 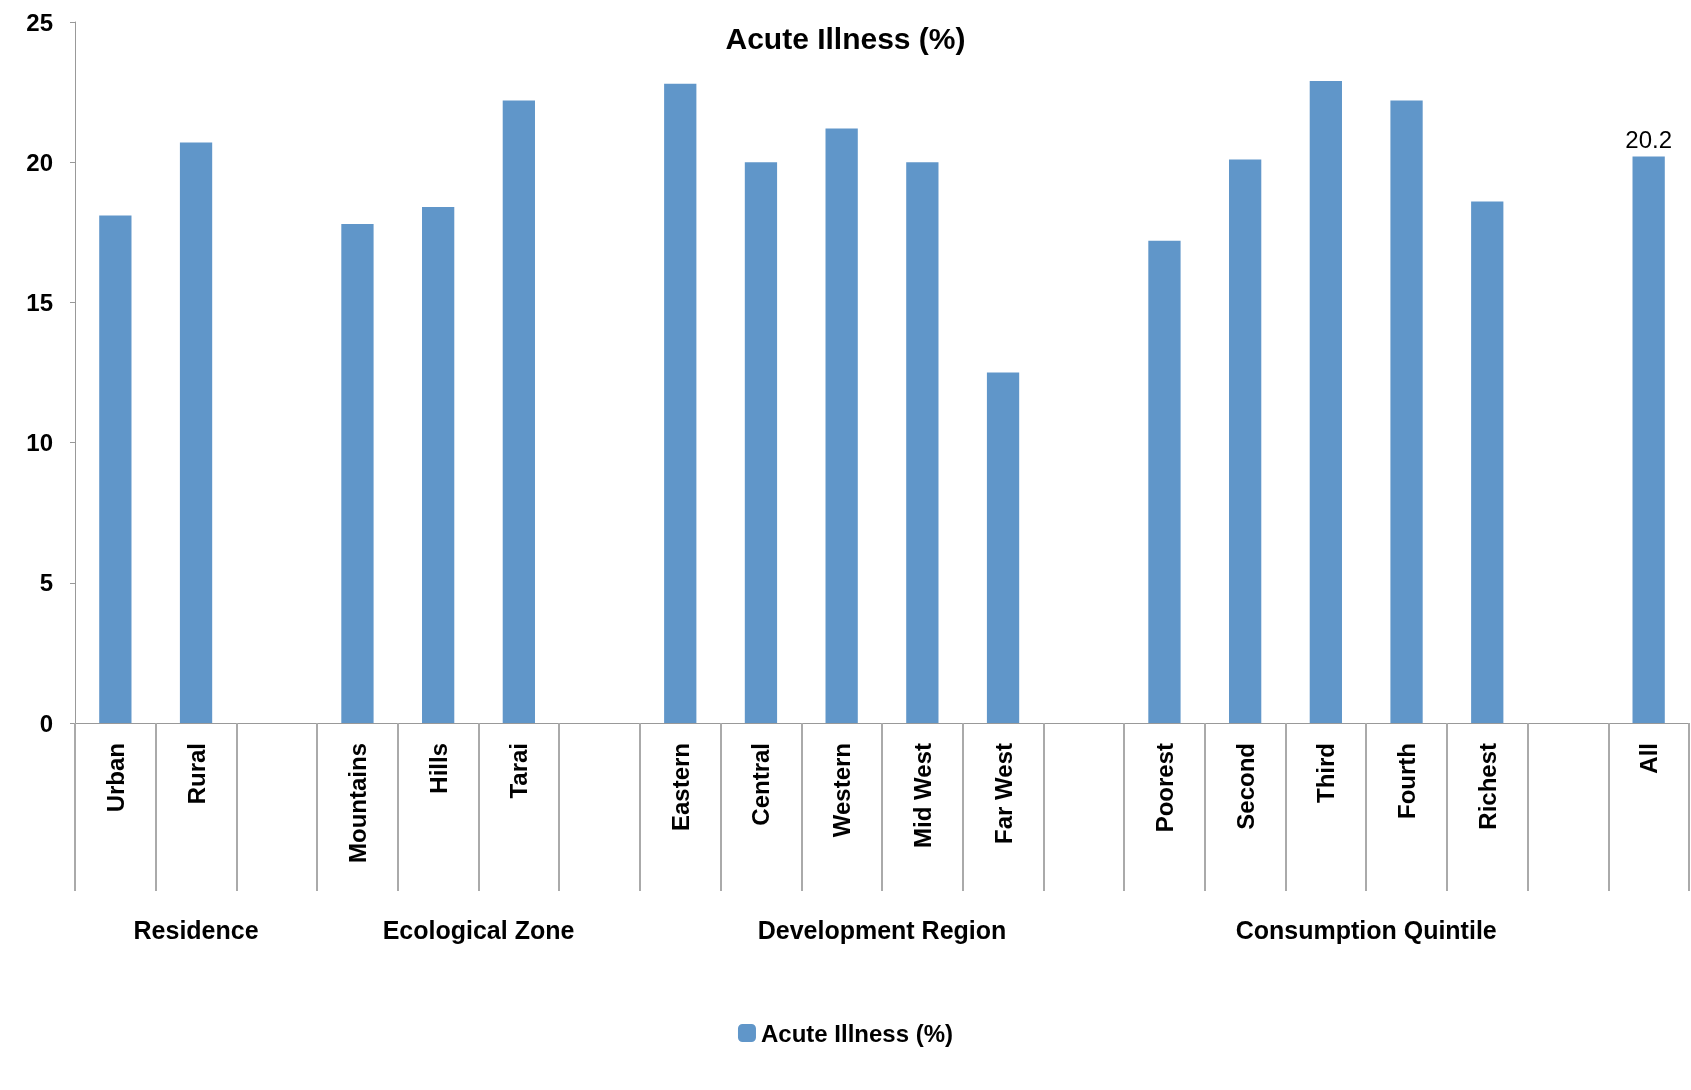 I want to click on x-tick-label: Third, so click(x=1326, y=773).